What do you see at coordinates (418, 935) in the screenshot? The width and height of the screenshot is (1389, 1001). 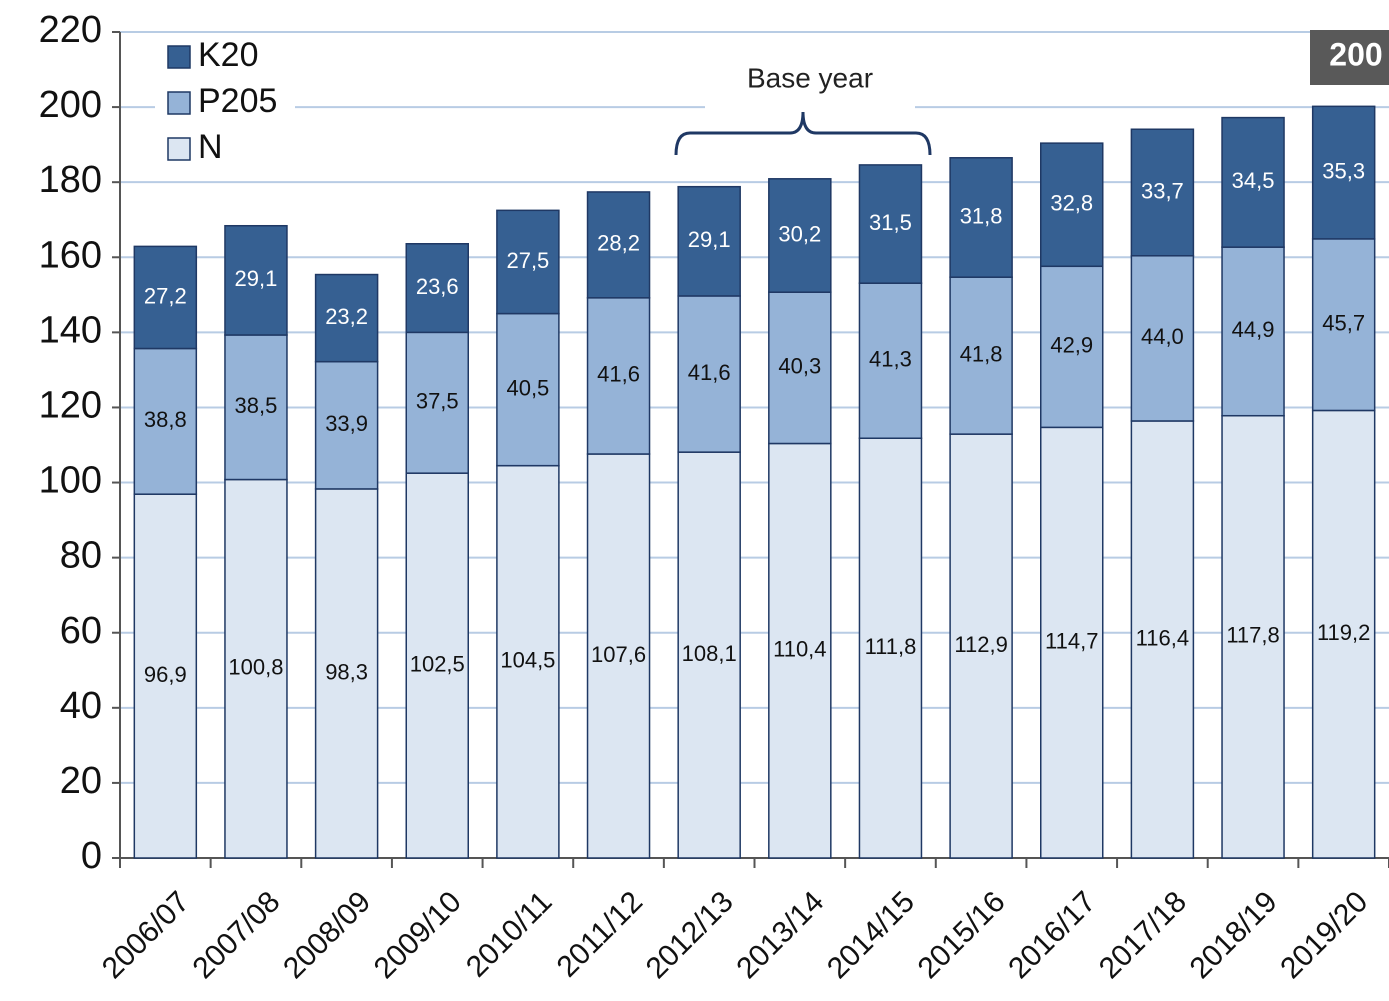 I see `x-tick-label: 2009/10` at bounding box center [418, 935].